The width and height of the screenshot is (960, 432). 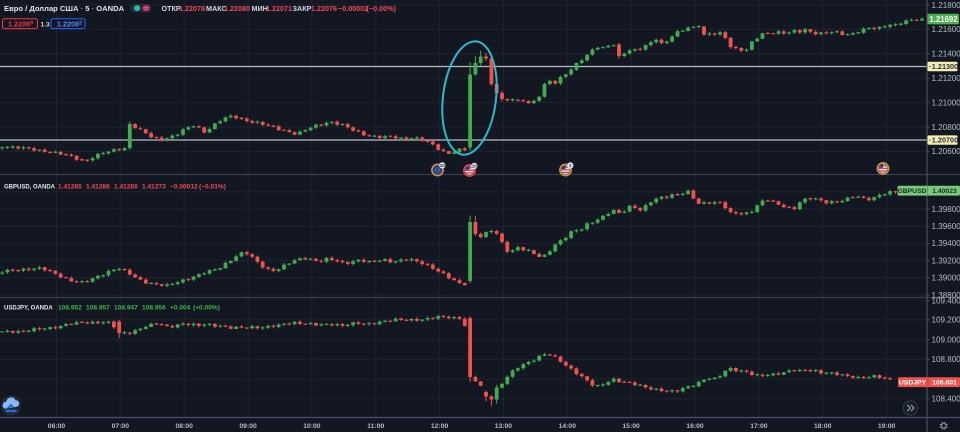 What do you see at coordinates (946, 301) in the screenshot?
I see `svg-text: 109.400` at bounding box center [946, 301].